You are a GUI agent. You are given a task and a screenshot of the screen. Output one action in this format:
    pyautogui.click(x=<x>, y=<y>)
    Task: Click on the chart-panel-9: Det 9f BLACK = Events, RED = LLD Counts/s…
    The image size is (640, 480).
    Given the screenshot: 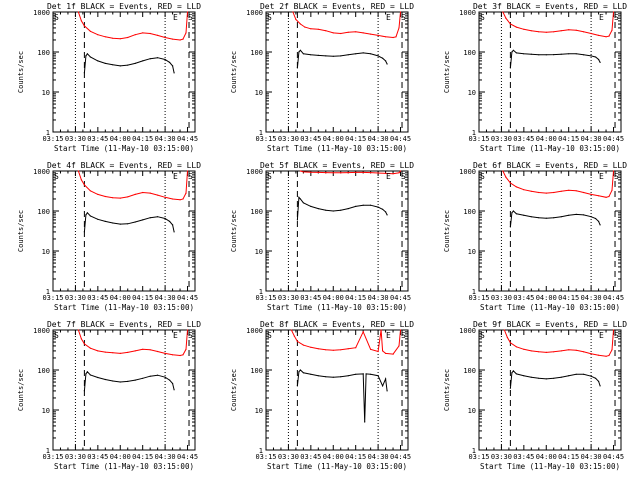 What is the action you would take?
    pyautogui.click(x=535, y=395)
    